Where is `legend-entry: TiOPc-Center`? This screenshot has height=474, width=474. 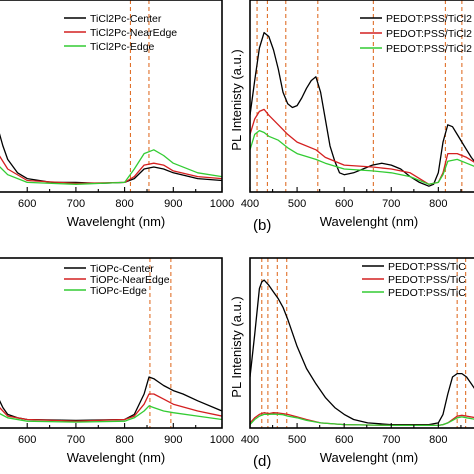
legend-entry: TiOPc-Center is located at coordinates (122, 269).